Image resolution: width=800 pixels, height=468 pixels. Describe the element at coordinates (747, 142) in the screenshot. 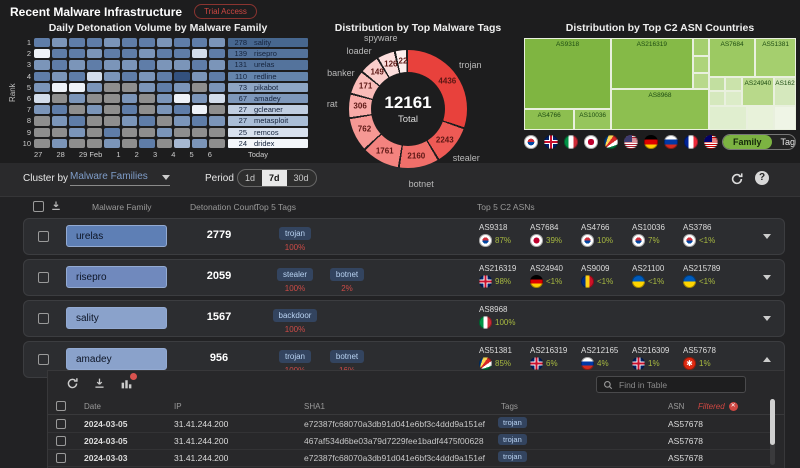

I see `family-toggle-button: Family` at that location.